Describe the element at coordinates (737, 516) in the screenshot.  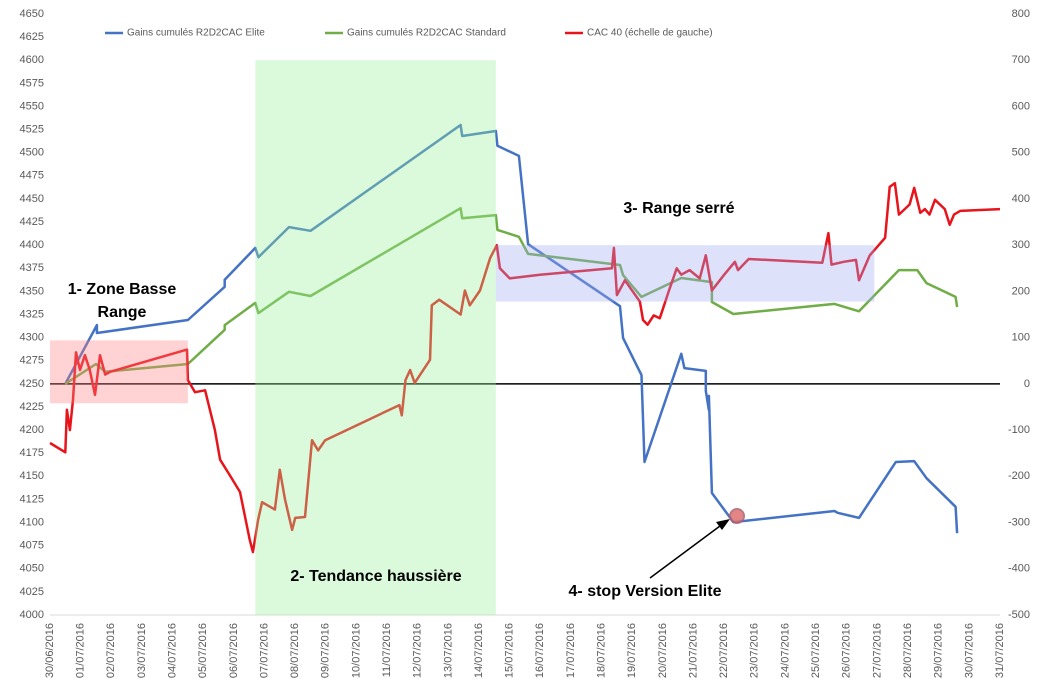
I see `stop-marker` at that location.